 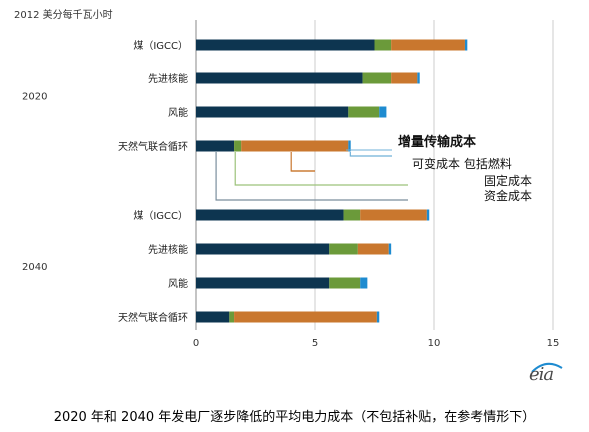 I want to click on bar-2040-0-variable, so click(x=393, y=215).